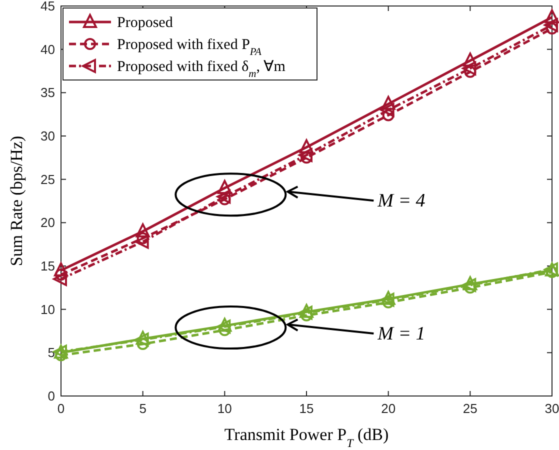  What do you see at coordinates (47, 92) in the screenshot?
I see `y-tick-label: 35` at bounding box center [47, 92].